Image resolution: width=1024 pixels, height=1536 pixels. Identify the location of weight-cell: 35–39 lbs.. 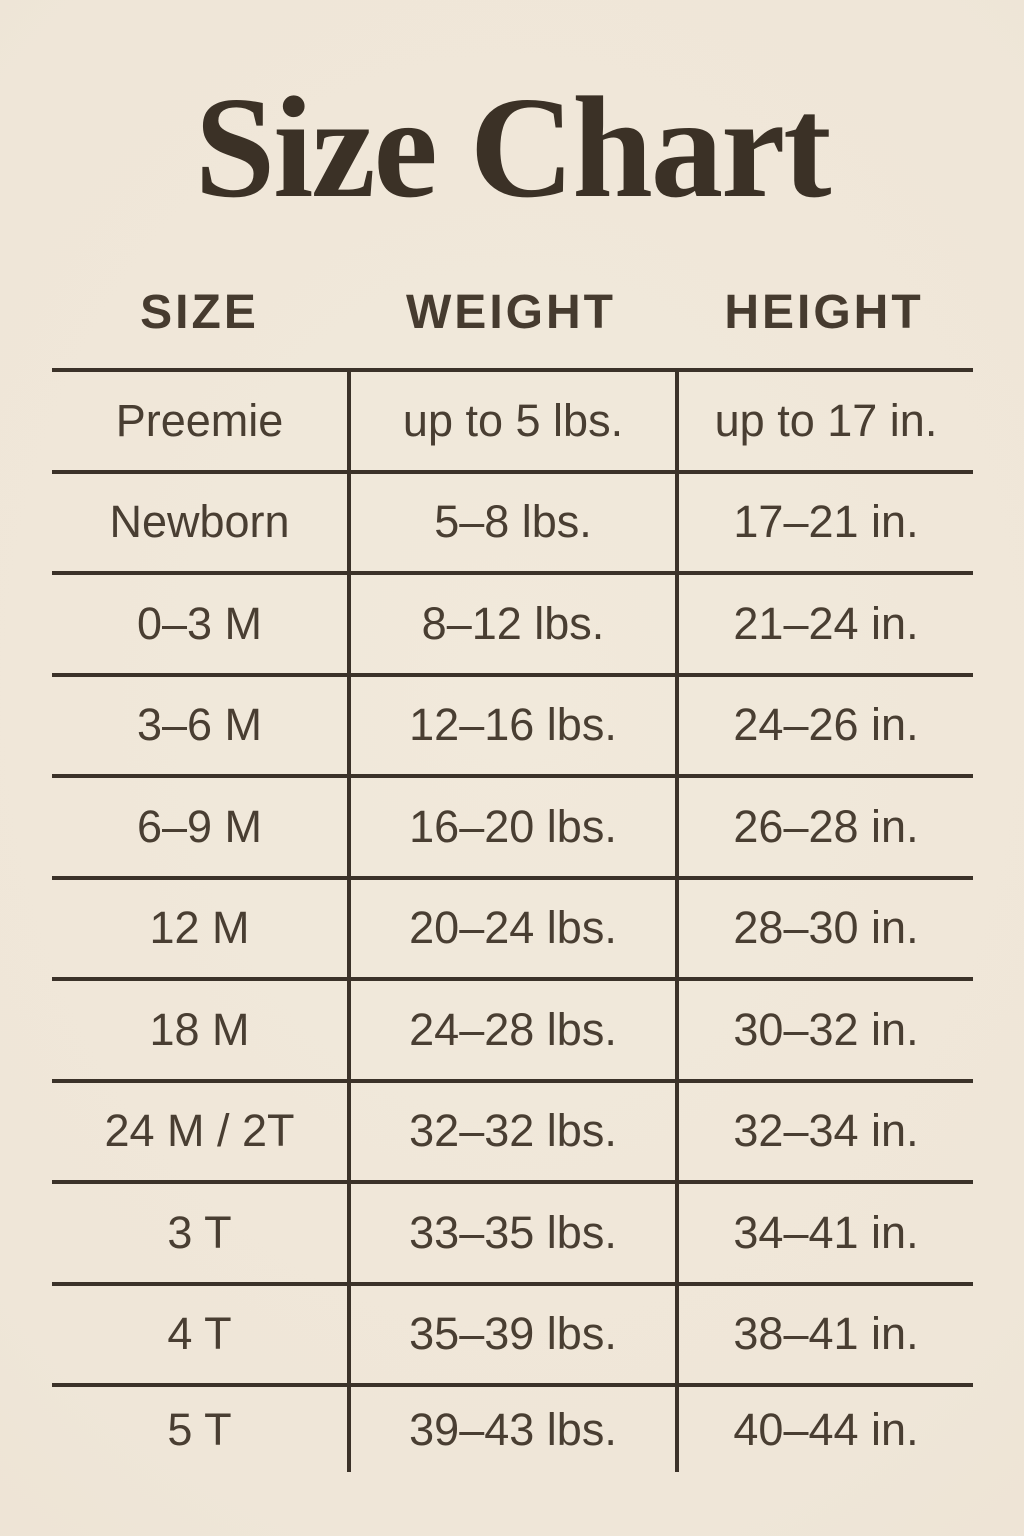
(511, 1334).